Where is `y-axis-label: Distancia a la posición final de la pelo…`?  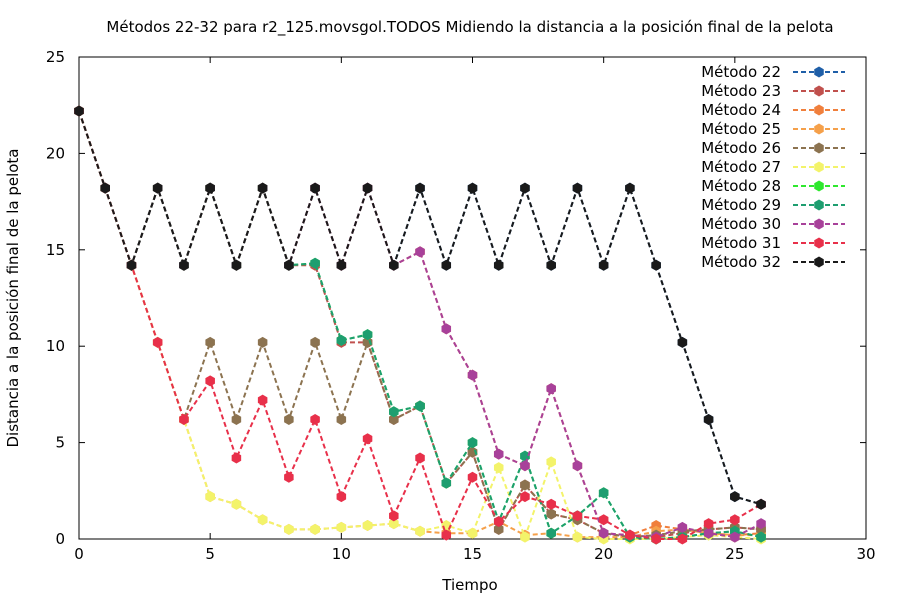
y-axis-label: Distancia a la posición final de la pelo… is located at coordinates (13, 297).